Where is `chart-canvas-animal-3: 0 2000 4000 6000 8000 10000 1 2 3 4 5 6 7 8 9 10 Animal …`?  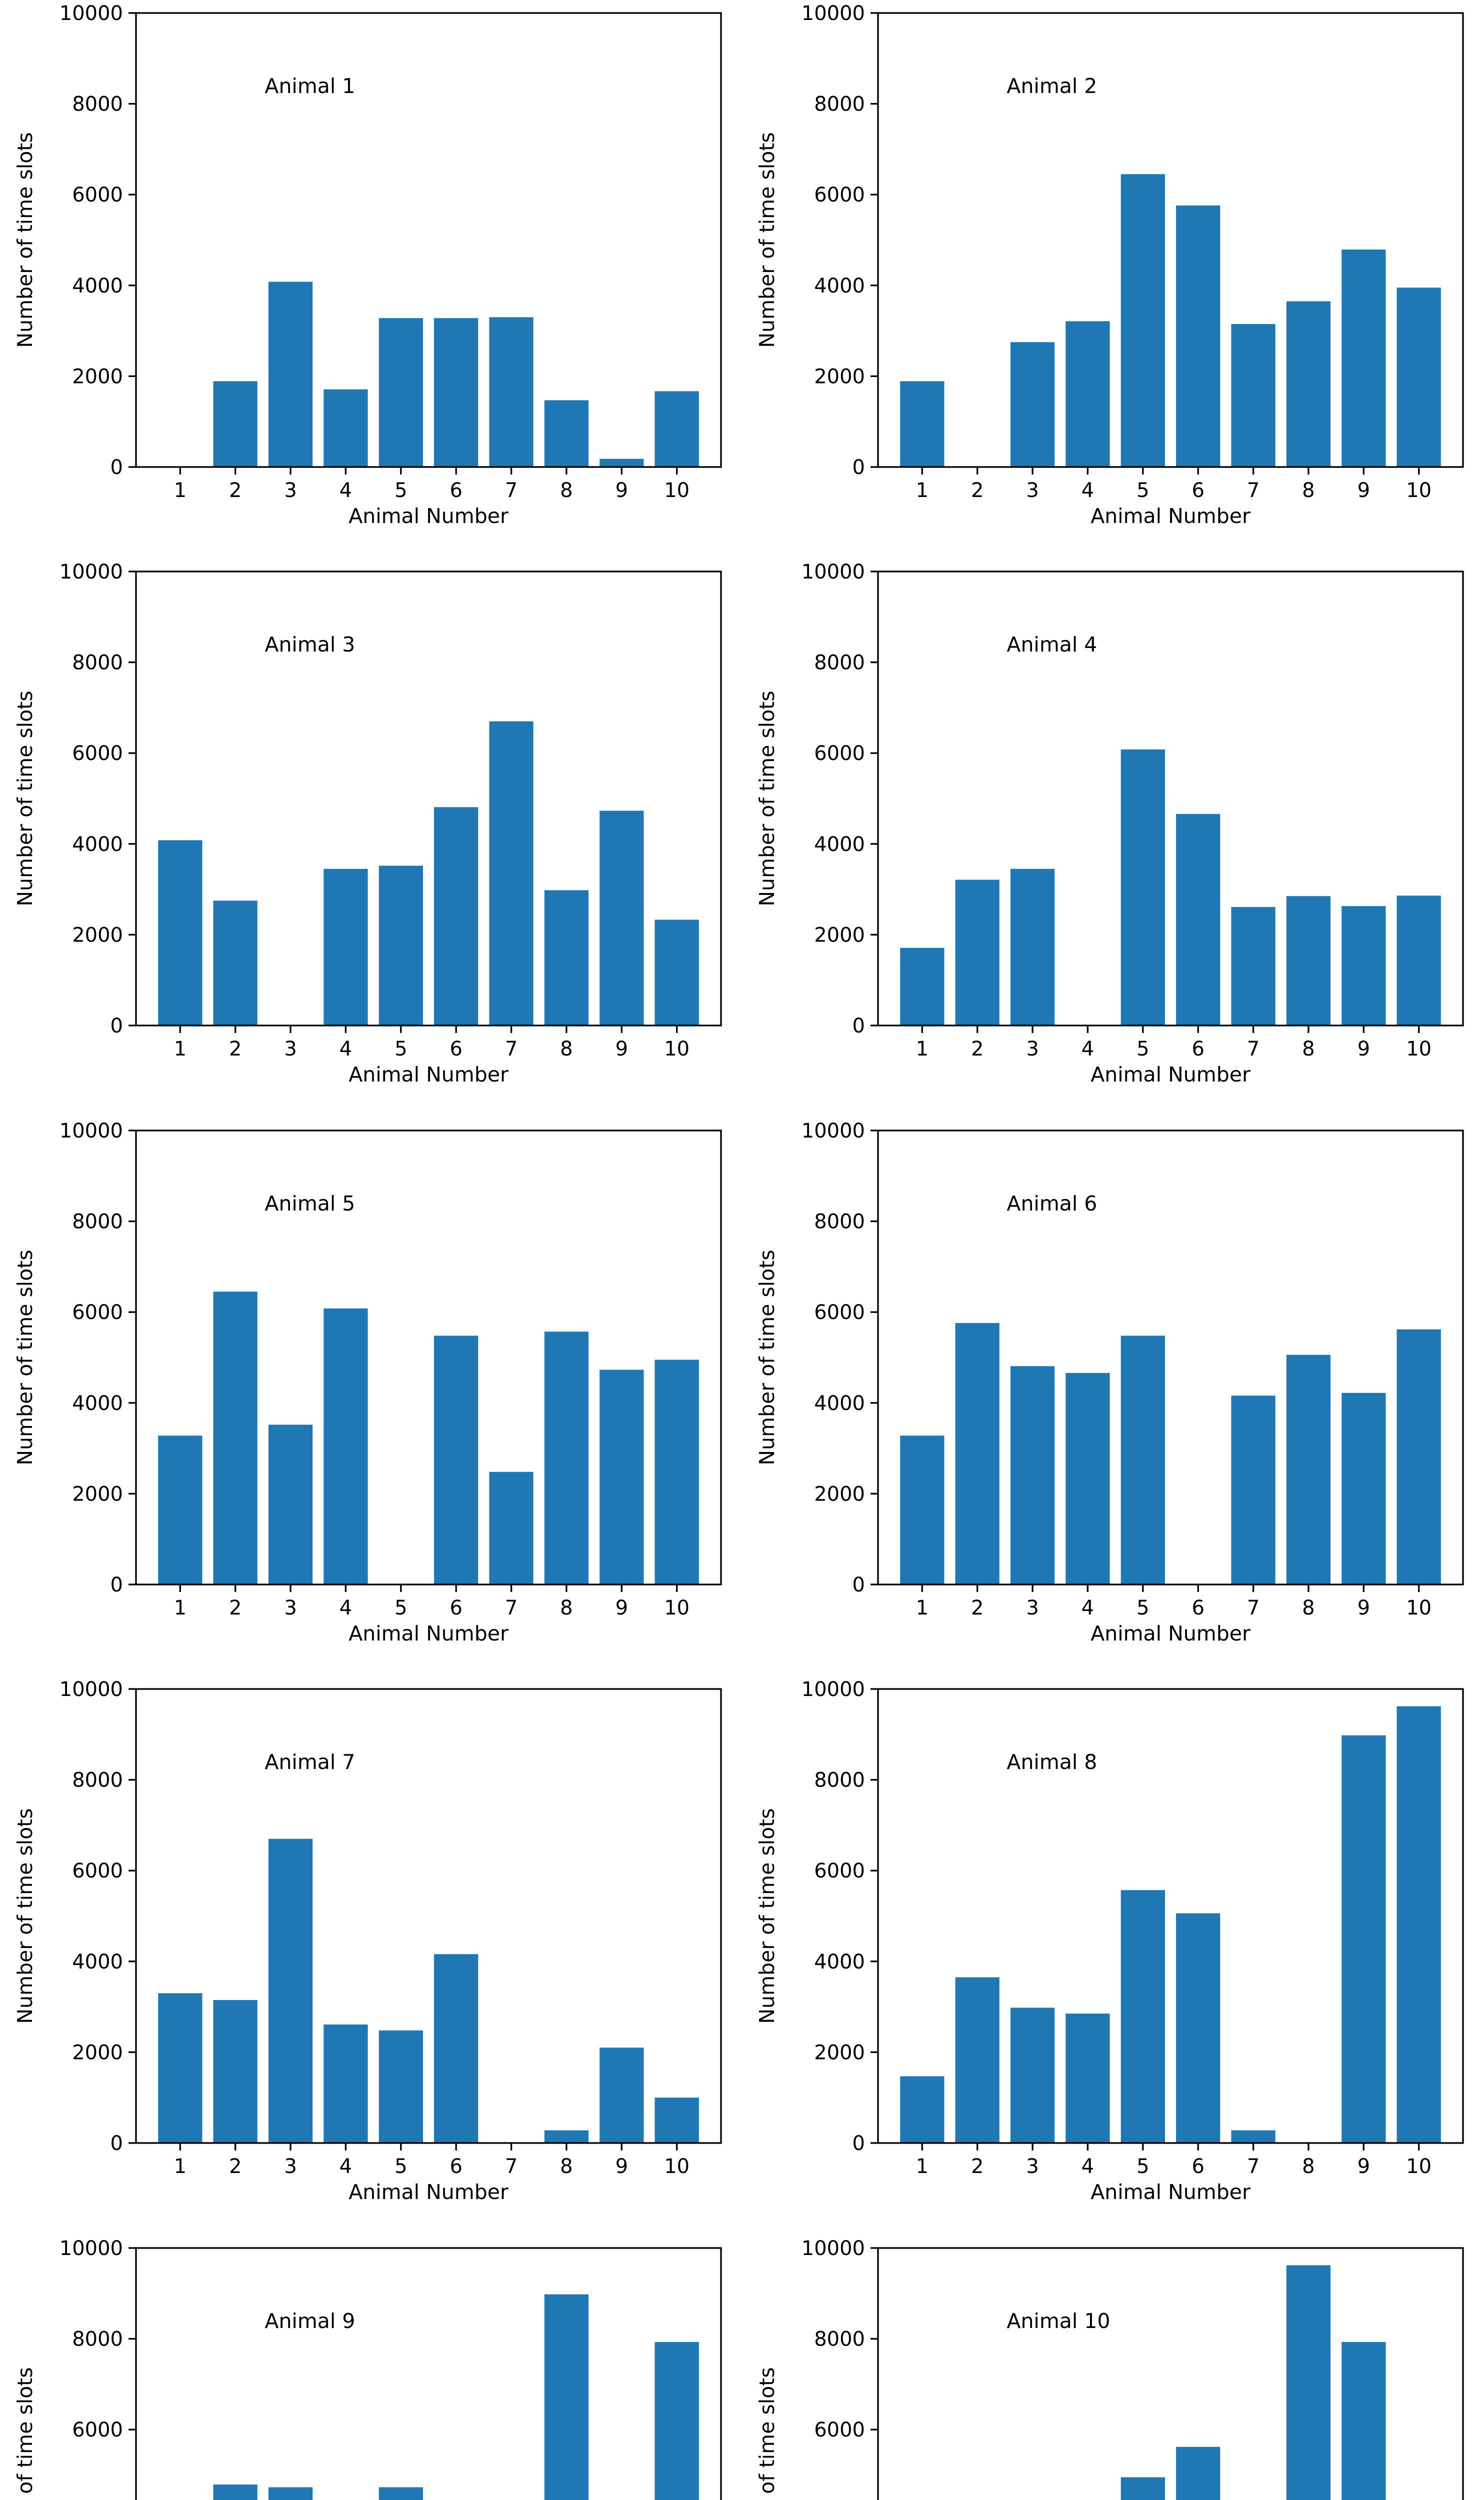 chart-canvas-animal-3: 0 2000 4000 6000 8000 10000 1 2 3 4 5 6 7 8 9 10 Animal … is located at coordinates (367, 823).